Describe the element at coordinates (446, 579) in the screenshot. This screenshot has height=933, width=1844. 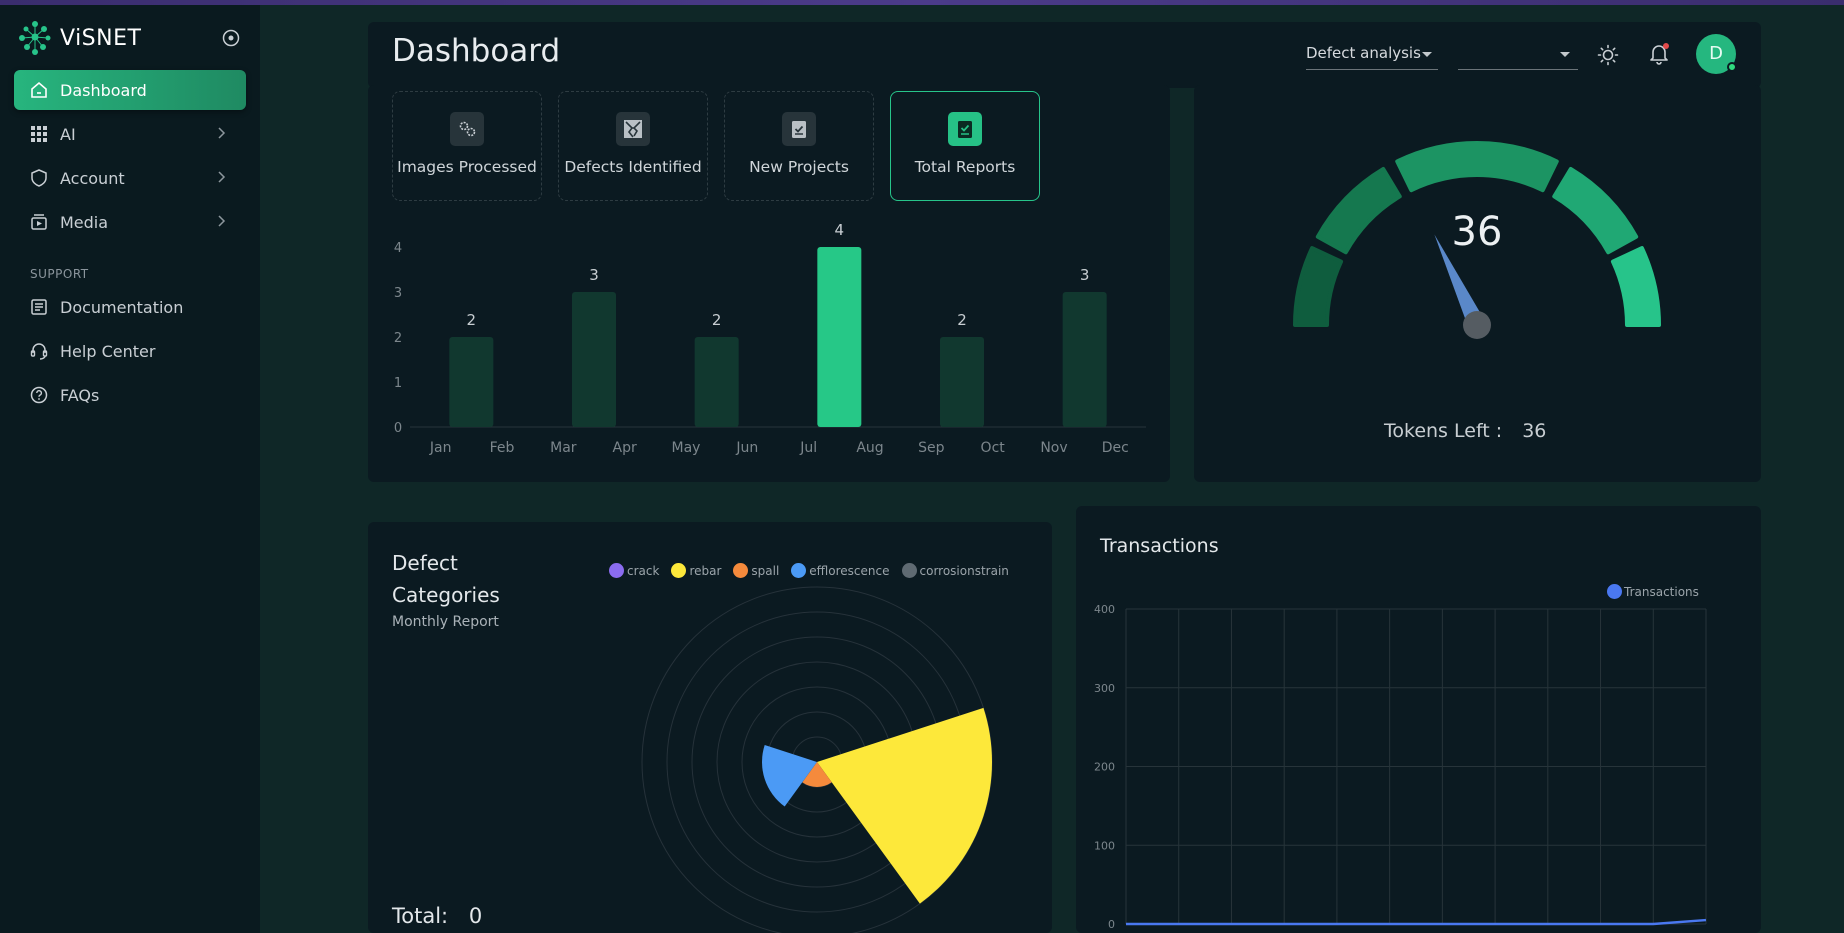
I see `defect-categories-title: Defect Categories` at that location.